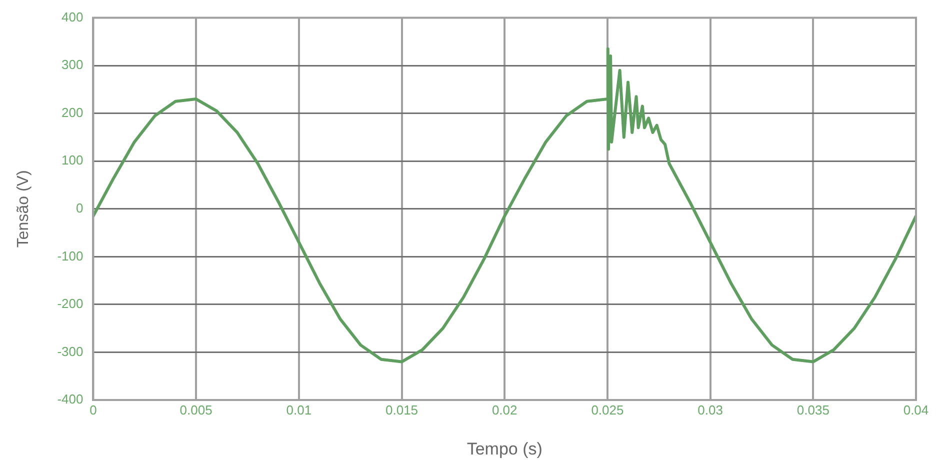 The height and width of the screenshot is (472, 946). What do you see at coordinates (70, 351) in the screenshot?
I see `y-tick-label: -300` at bounding box center [70, 351].